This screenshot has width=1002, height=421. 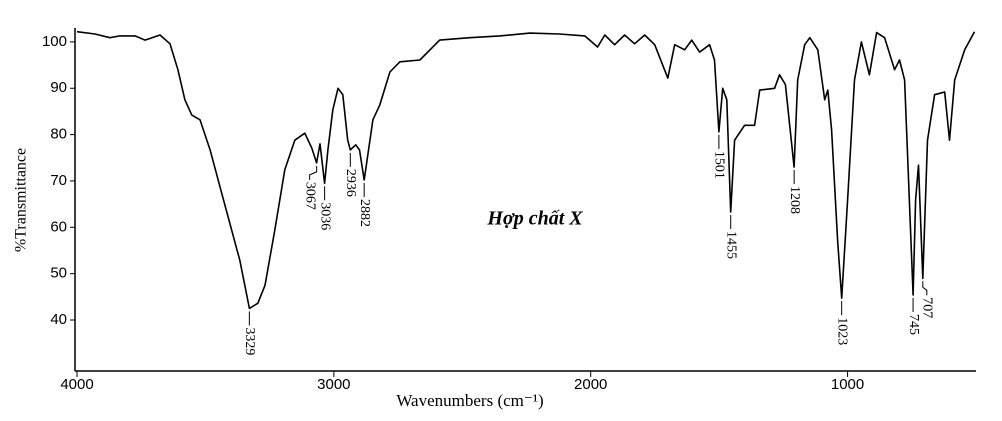 I want to click on annotation: Hợp chất X, so click(x=534, y=219).